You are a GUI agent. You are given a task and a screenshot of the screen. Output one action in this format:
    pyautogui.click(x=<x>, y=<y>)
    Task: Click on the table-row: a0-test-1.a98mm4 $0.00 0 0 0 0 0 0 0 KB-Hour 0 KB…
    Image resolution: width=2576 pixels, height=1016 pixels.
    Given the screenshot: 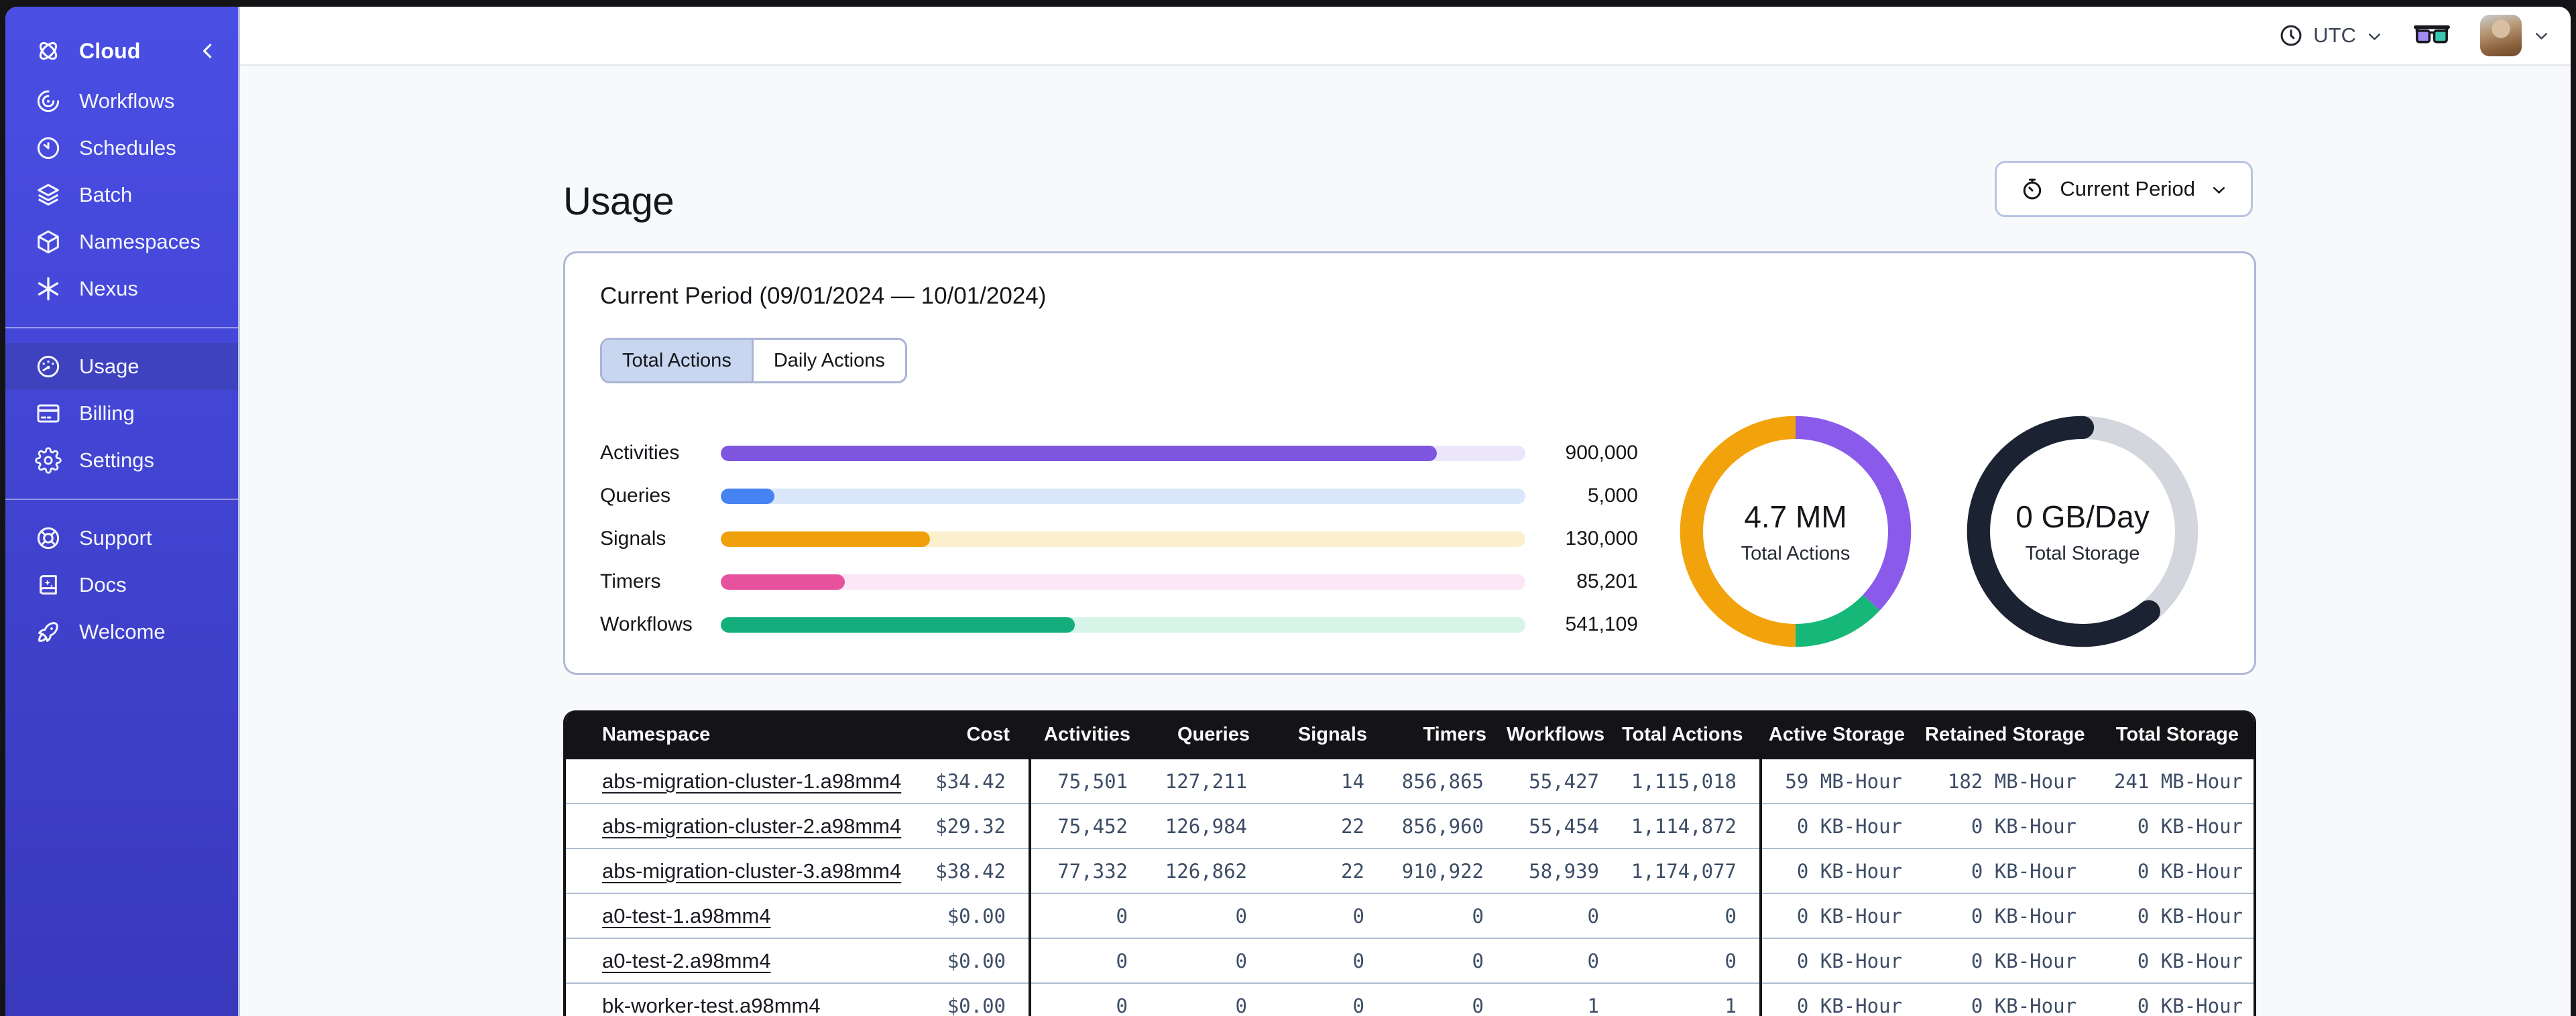 What is the action you would take?
    pyautogui.click(x=1409, y=915)
    